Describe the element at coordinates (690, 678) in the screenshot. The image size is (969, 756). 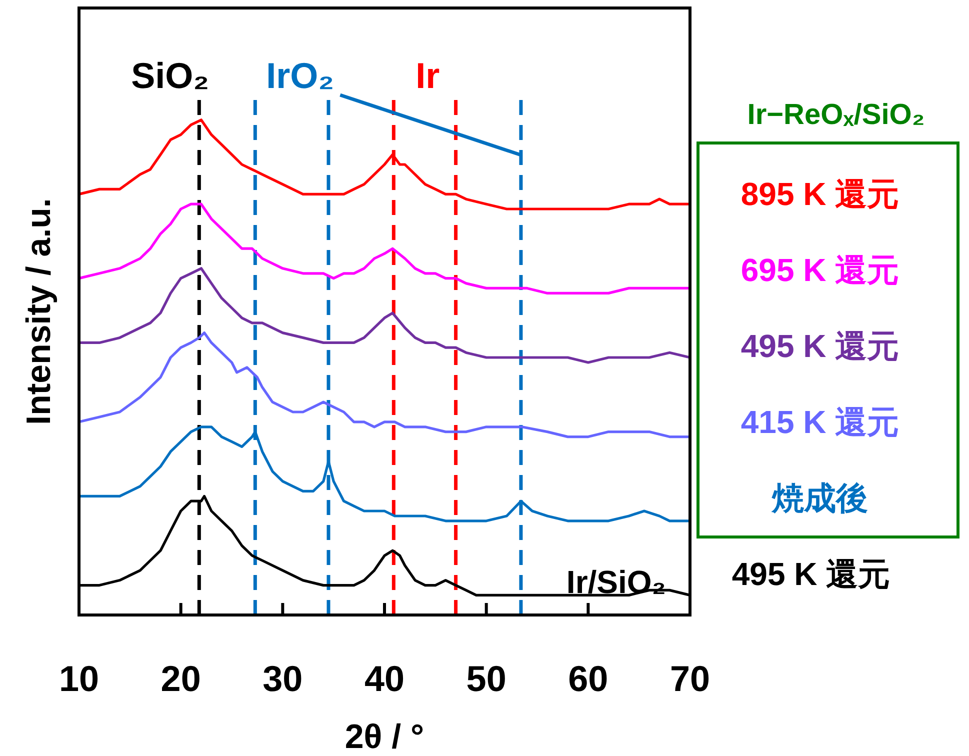
I see `x-tick-label: 70` at that location.